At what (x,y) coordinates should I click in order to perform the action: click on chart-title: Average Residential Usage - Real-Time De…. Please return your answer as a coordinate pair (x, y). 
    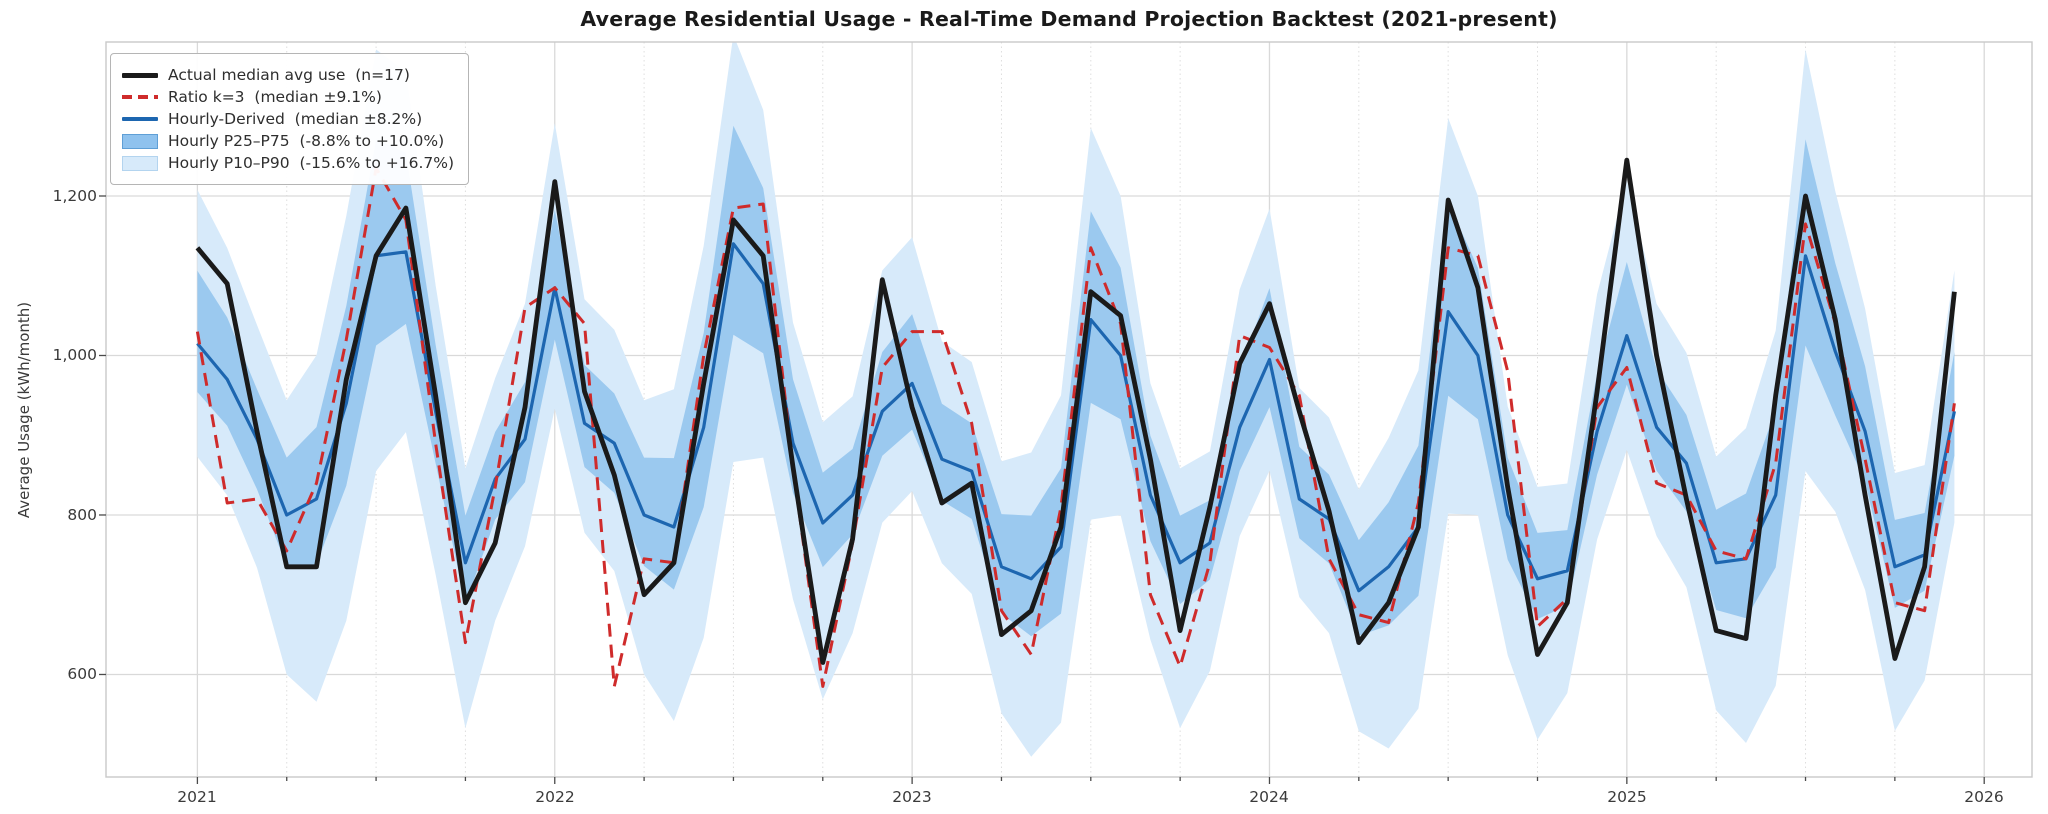
    Looking at the image, I should click on (1069, 19).